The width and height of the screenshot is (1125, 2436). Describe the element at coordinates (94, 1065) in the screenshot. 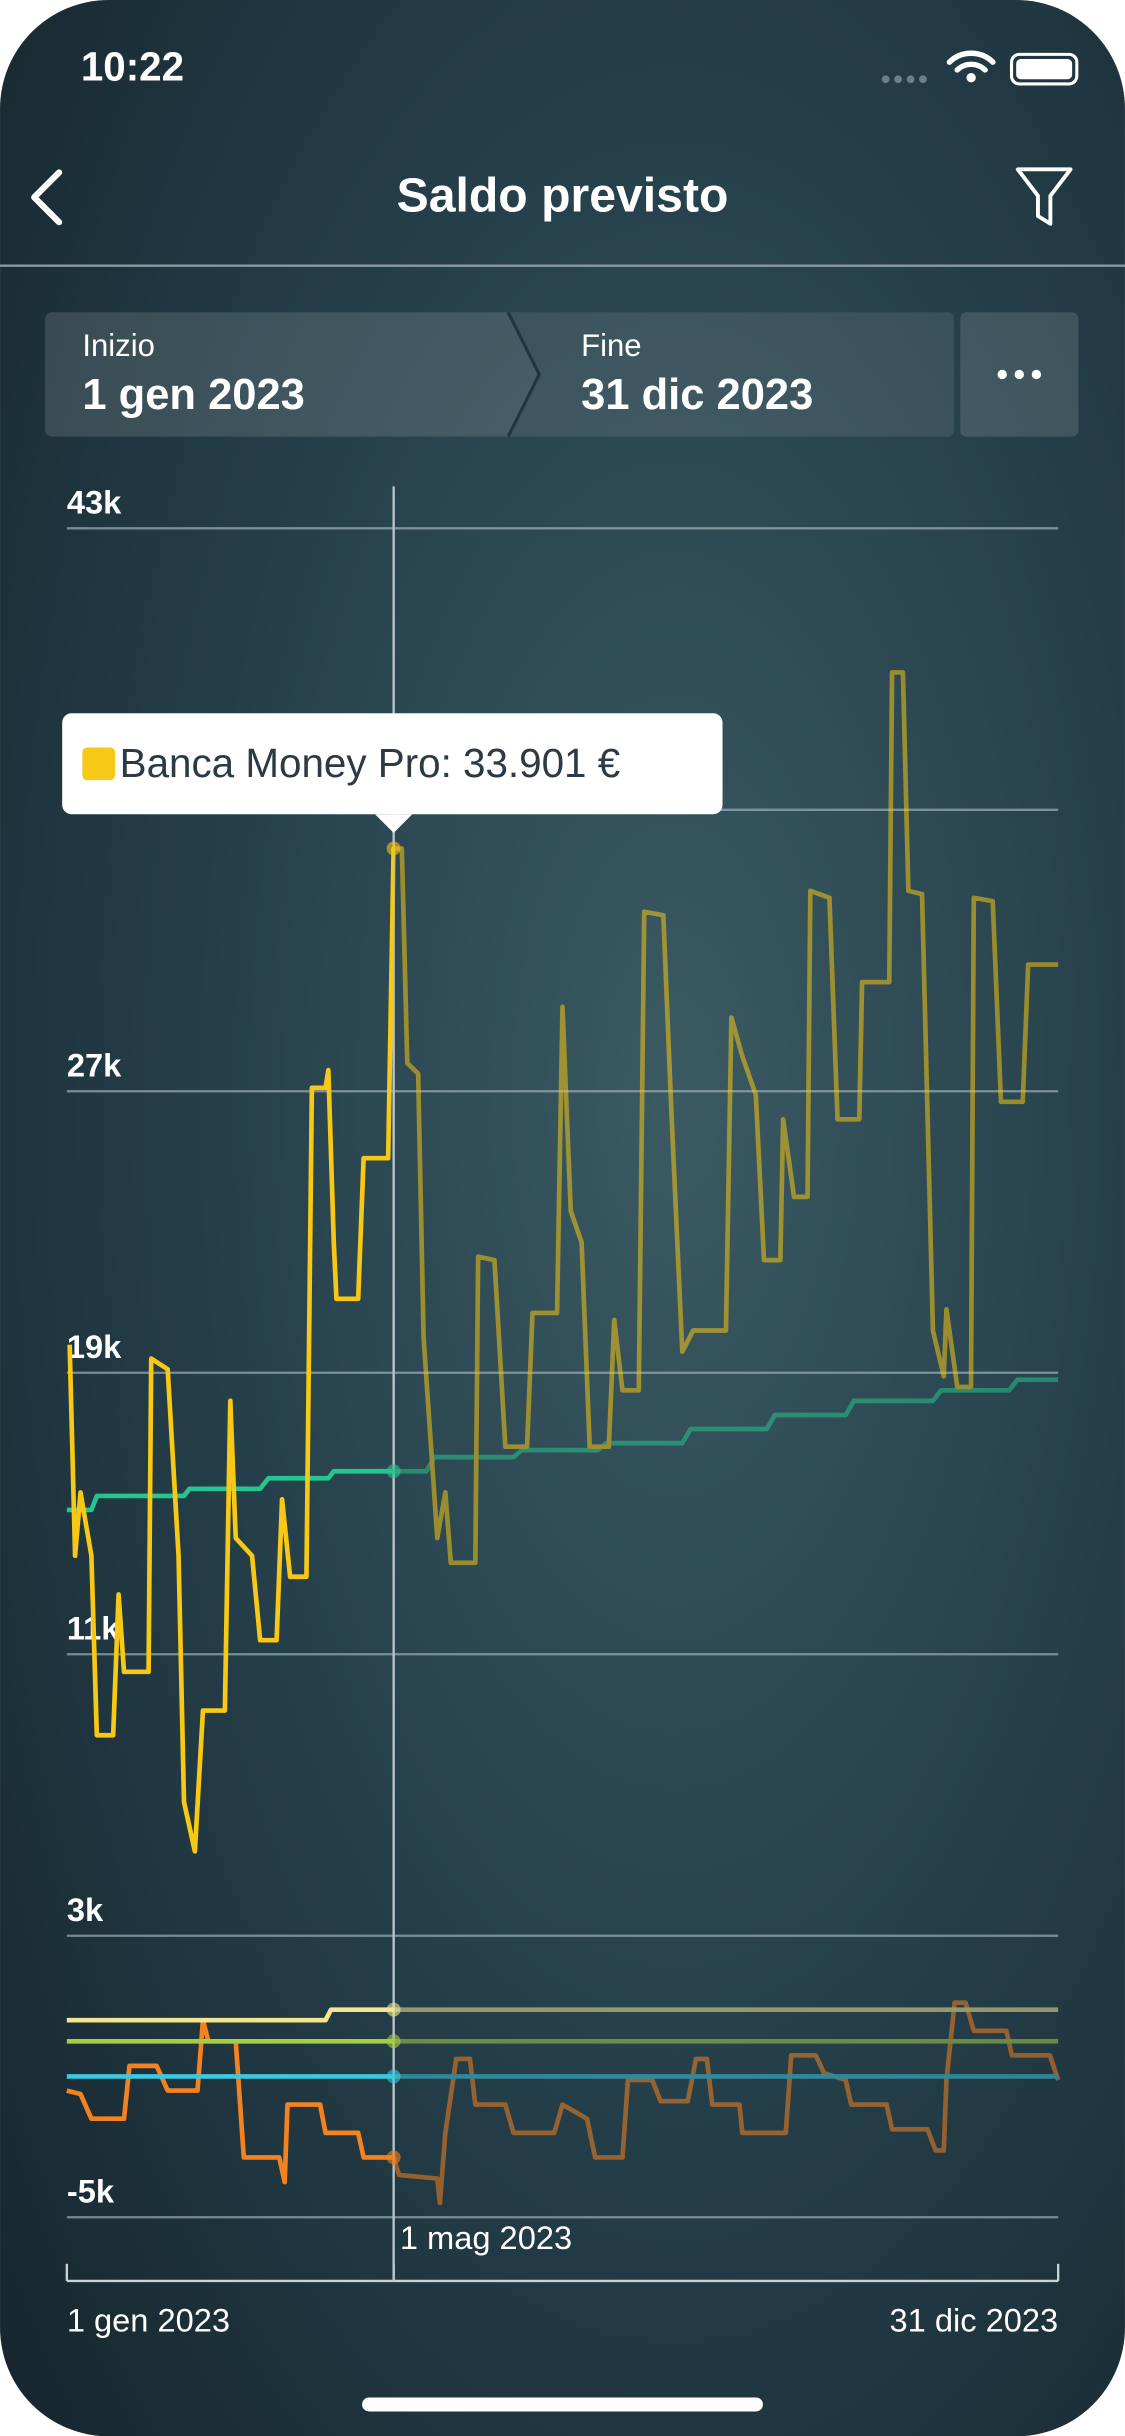

I see `y-tick-label: 27k` at that location.